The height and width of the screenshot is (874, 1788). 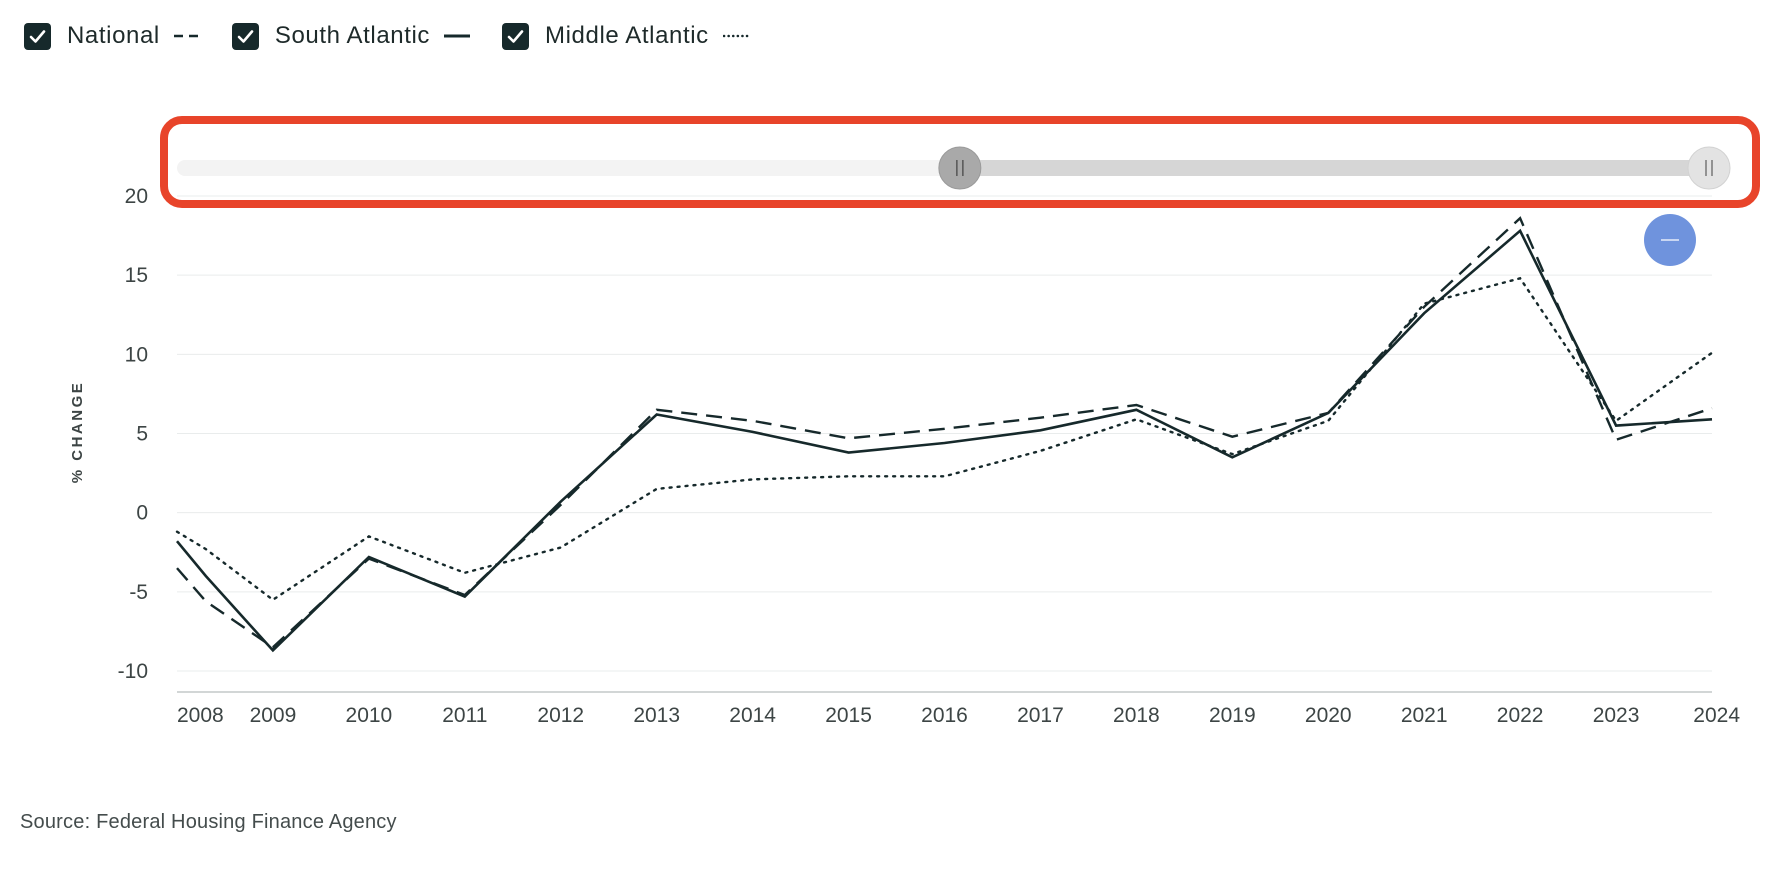 I want to click on y-axis-label: % CHANGE, so click(x=77, y=432).